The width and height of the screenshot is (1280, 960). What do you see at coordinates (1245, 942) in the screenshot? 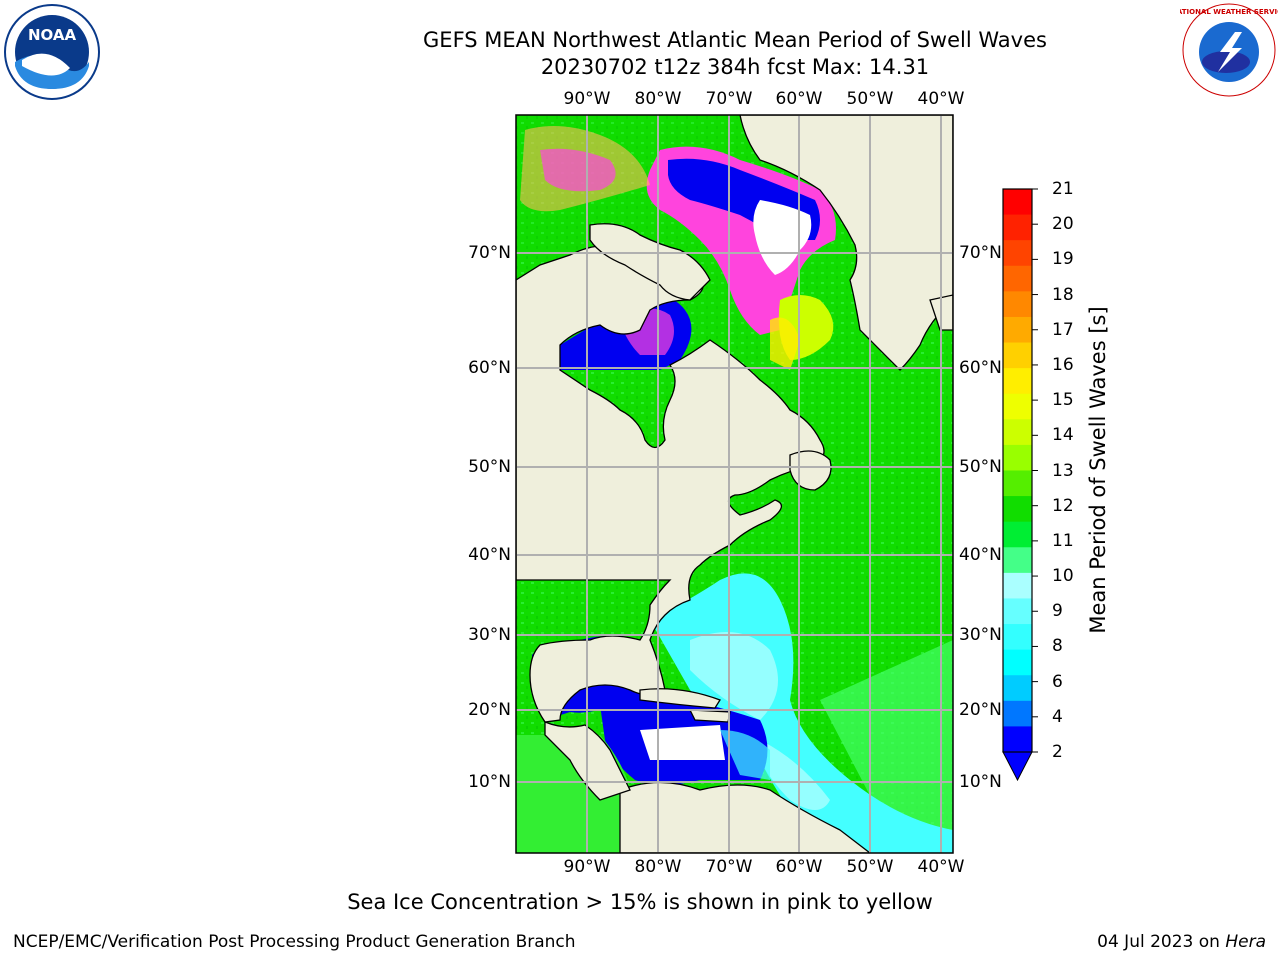
I see `footer-machine: Hera` at bounding box center [1245, 942].